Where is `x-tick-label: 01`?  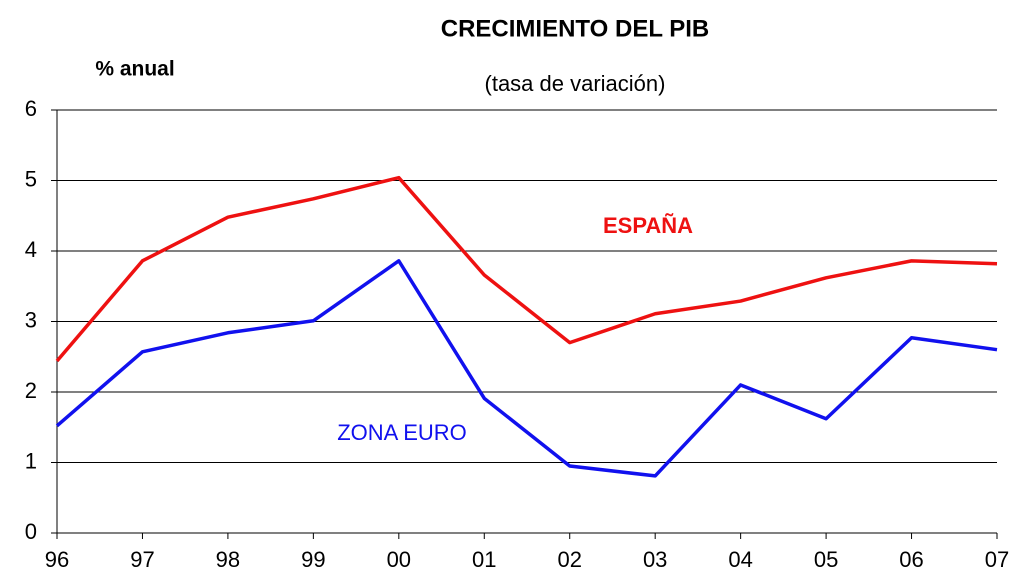
x-tick-label: 01 is located at coordinates (484, 559).